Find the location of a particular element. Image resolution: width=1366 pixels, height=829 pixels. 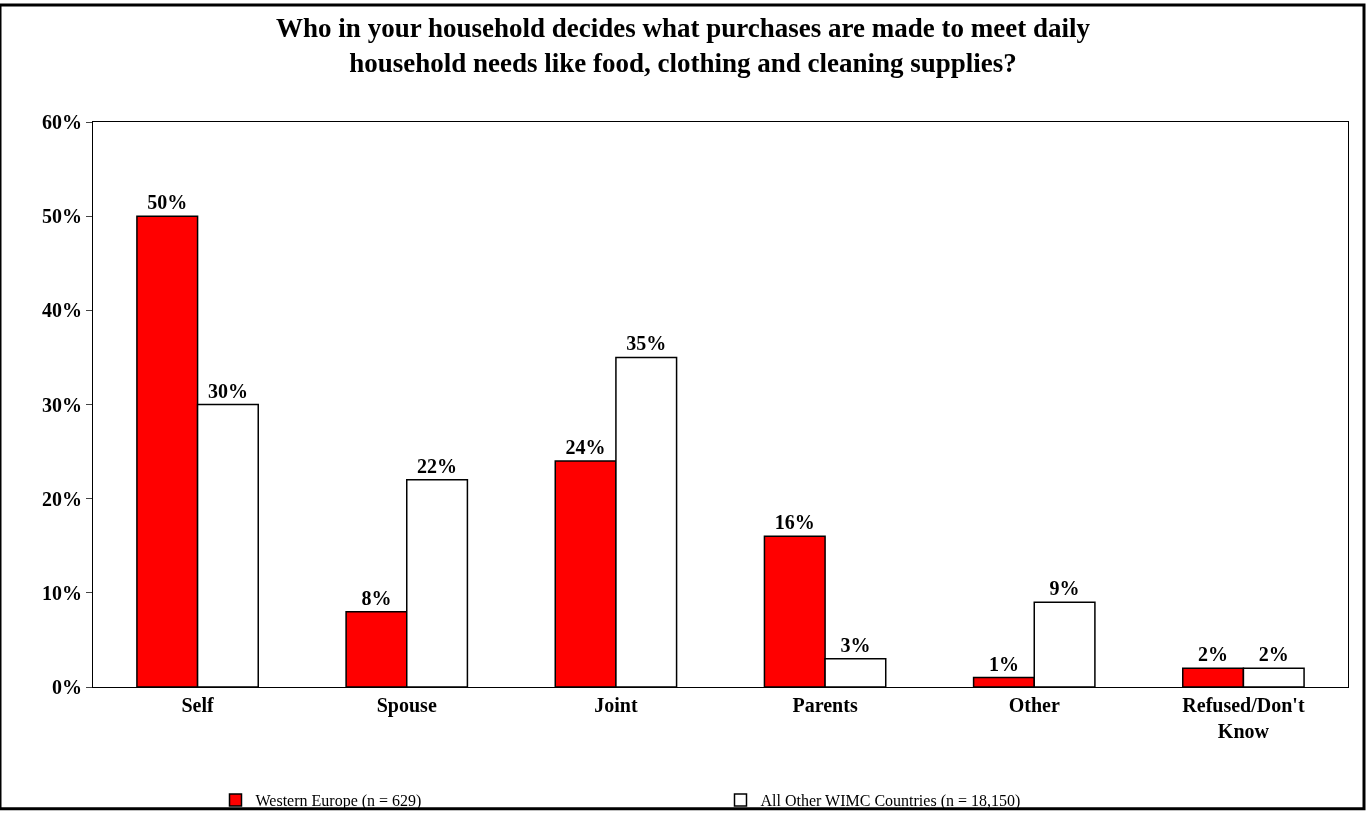

data-label: 16% is located at coordinates (794, 522).